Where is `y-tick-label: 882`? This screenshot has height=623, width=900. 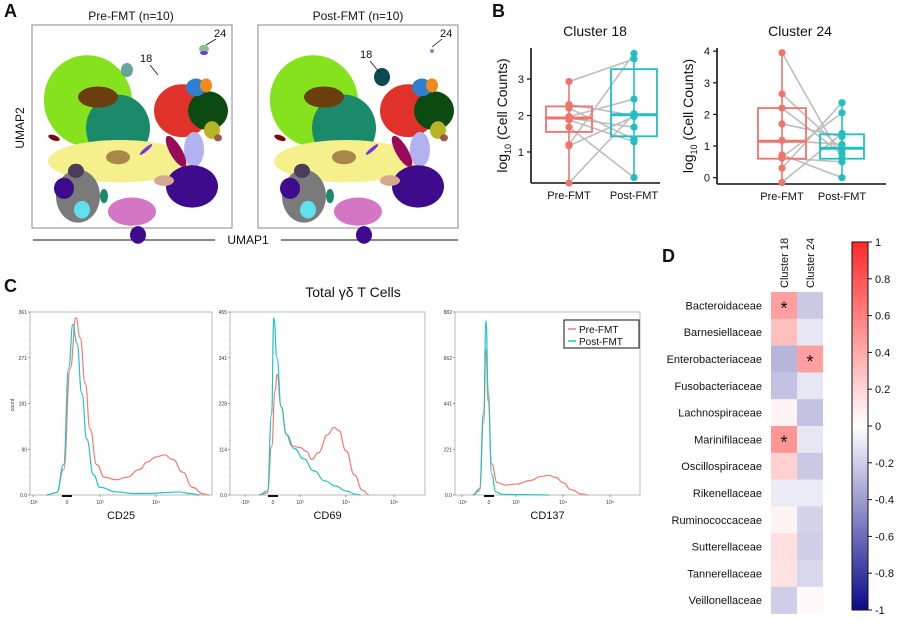
y-tick-label: 882 is located at coordinates (448, 313).